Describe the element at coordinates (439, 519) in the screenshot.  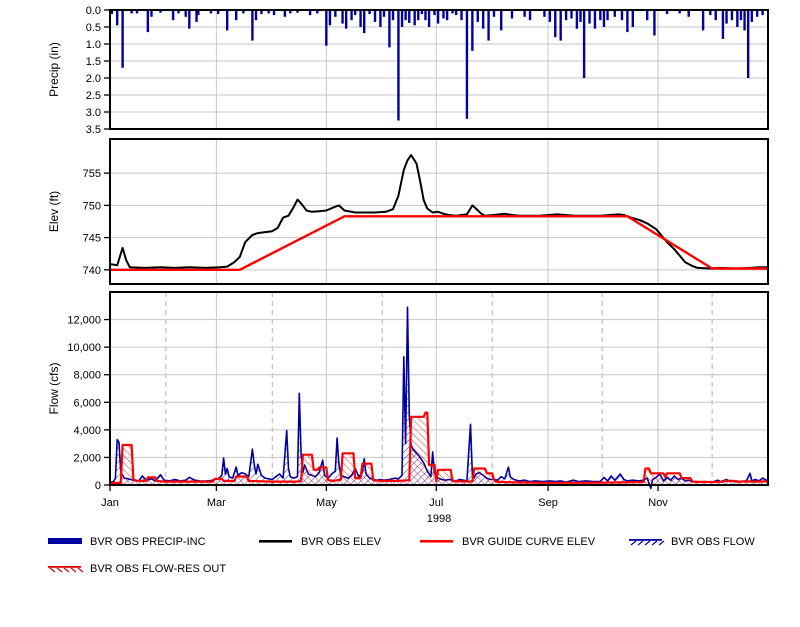
I see `year-label: 1998` at that location.